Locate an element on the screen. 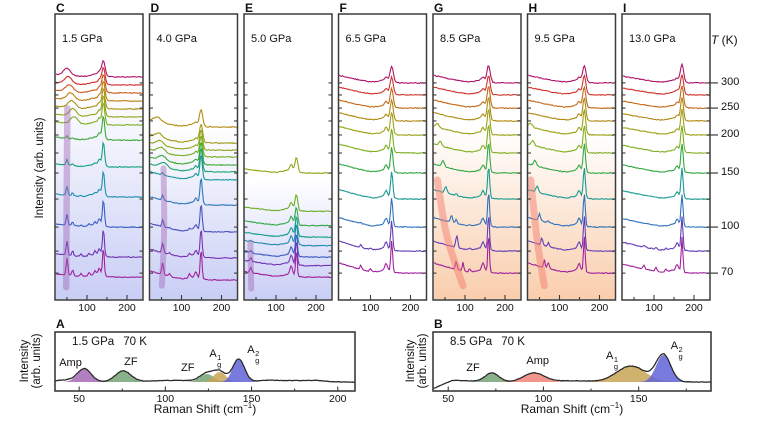 The image size is (770, 433). waterfall-panel-C is located at coordinates (99, 179).